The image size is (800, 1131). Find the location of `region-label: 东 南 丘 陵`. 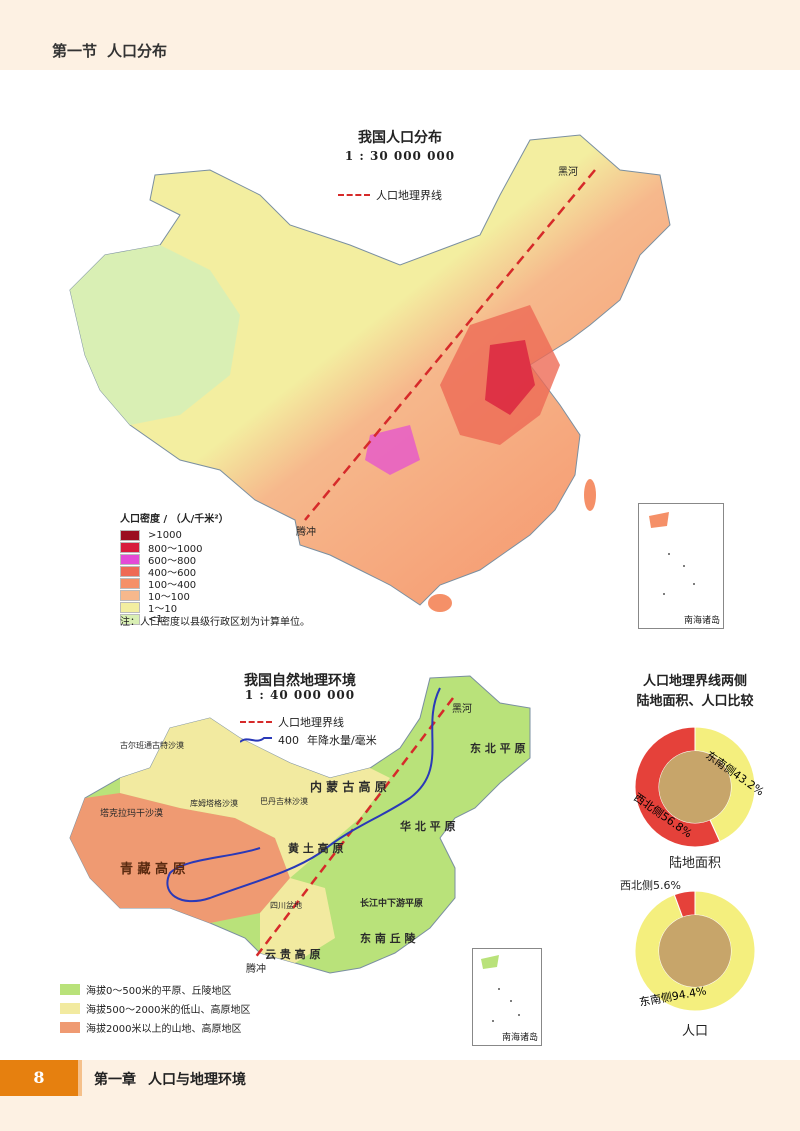

region-label: 东 南 丘 陵 is located at coordinates (388, 938).